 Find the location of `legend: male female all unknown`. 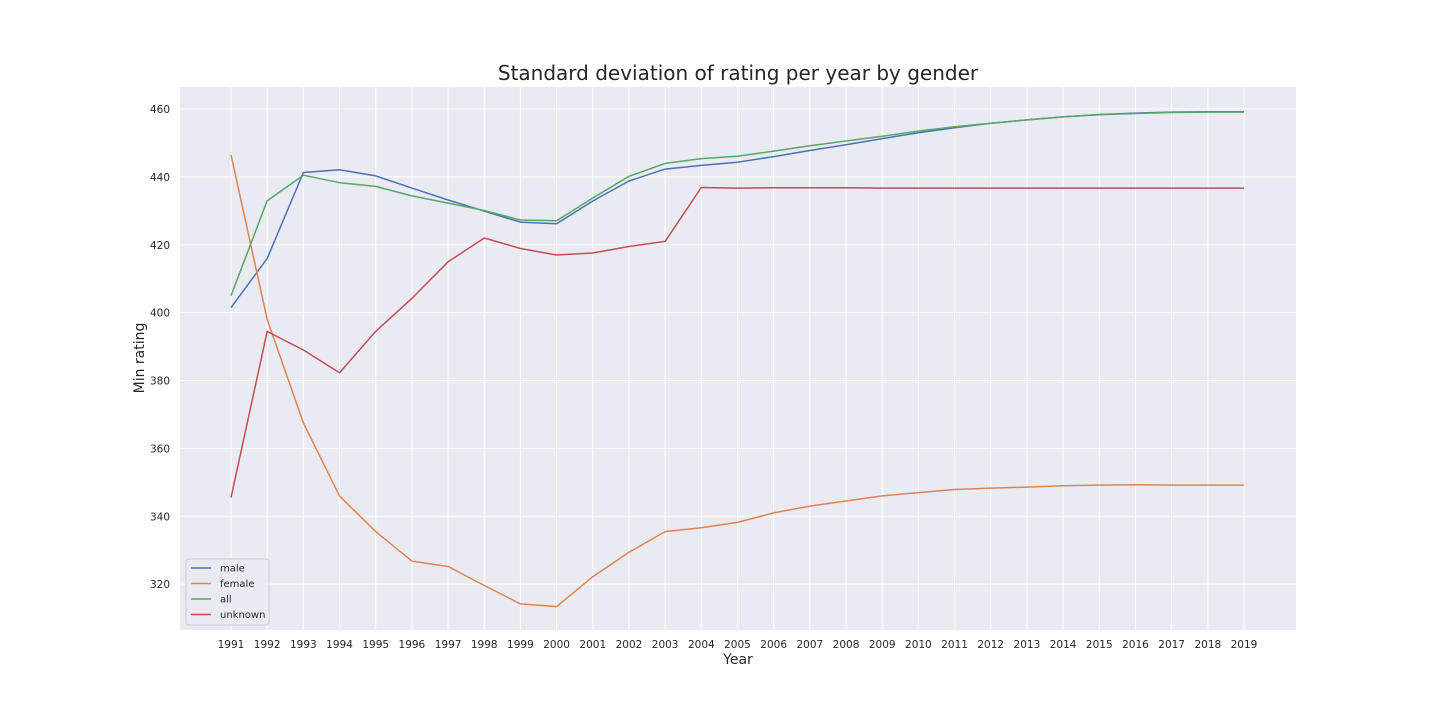

legend: male female all unknown is located at coordinates (227, 592).